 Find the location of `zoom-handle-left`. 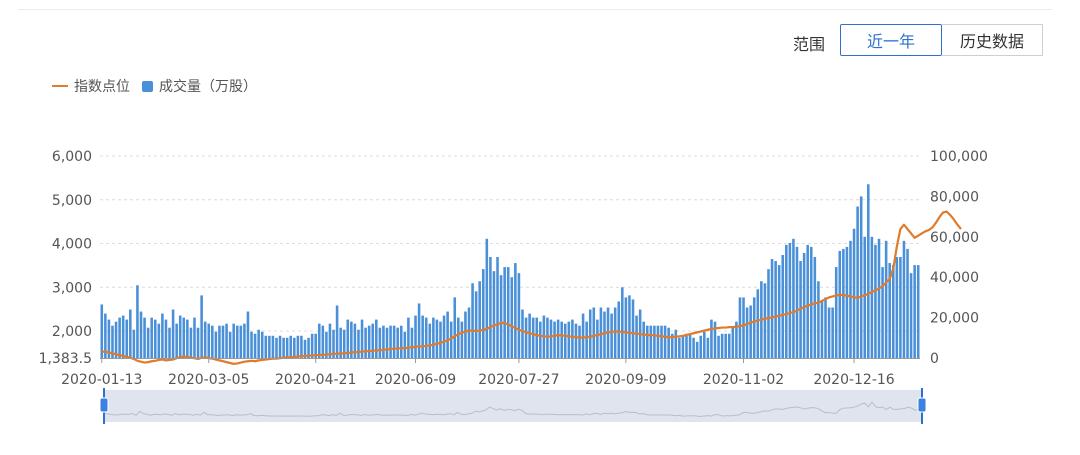

zoom-handle-left is located at coordinates (104, 405).